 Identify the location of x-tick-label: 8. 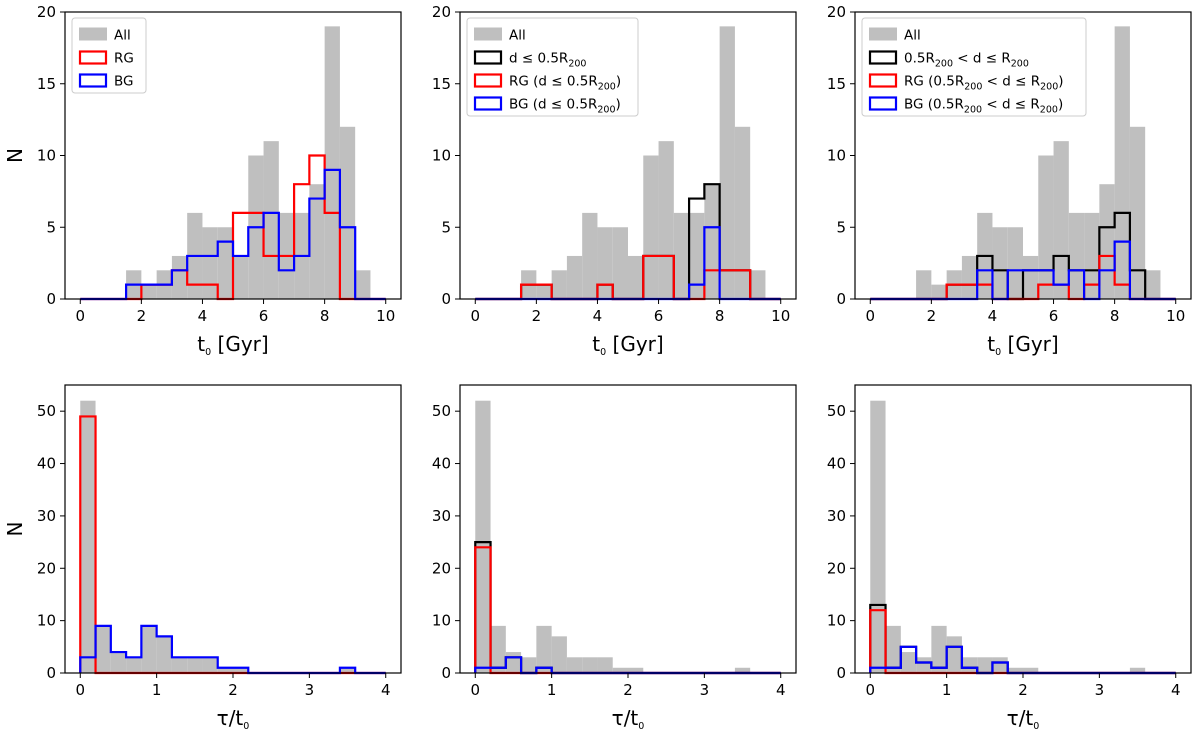
(325, 316).